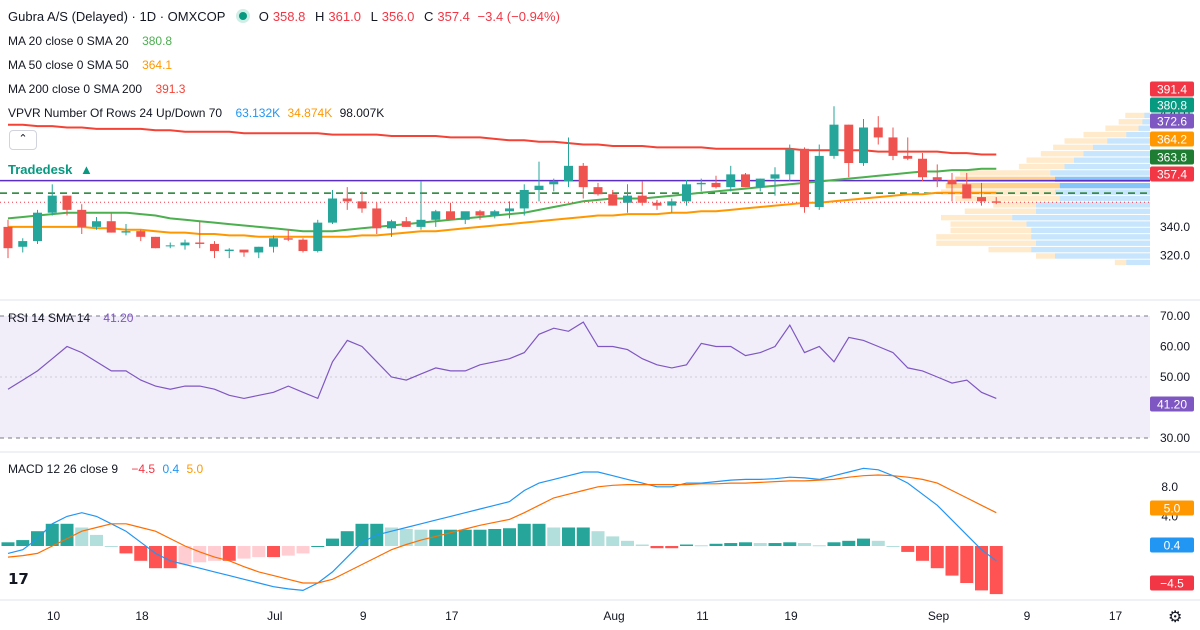 This screenshot has height=630, width=1200. What do you see at coordinates (1175, 347) in the screenshot?
I see `rsi-tick-label: 60.00` at bounding box center [1175, 347].